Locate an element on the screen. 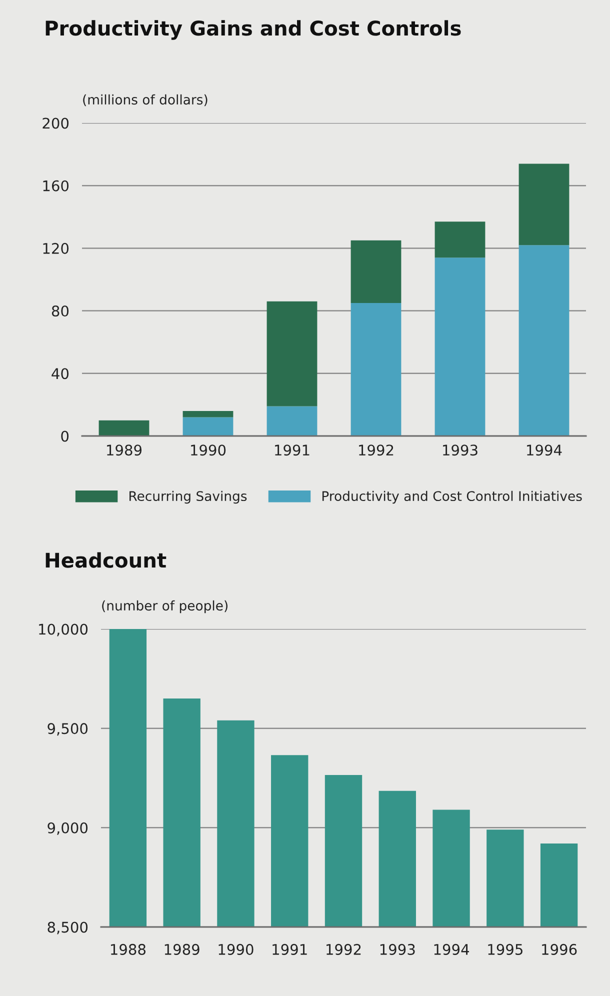 This screenshot has width=610, height=996. y-tick-label: 9,500 is located at coordinates (68, 729).